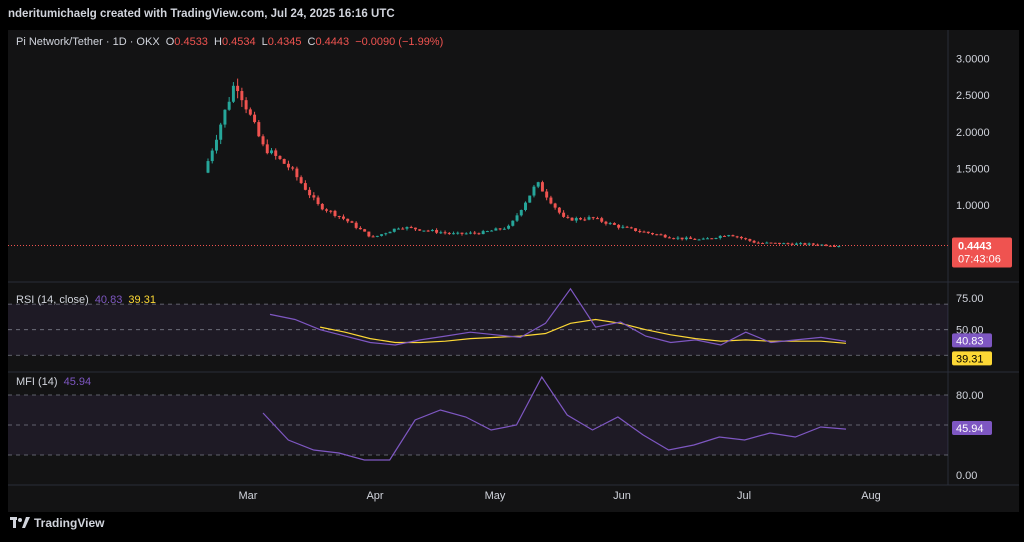  Describe the element at coordinates (20, 522) in the screenshot. I see `tradingview-logo-icon` at that location.